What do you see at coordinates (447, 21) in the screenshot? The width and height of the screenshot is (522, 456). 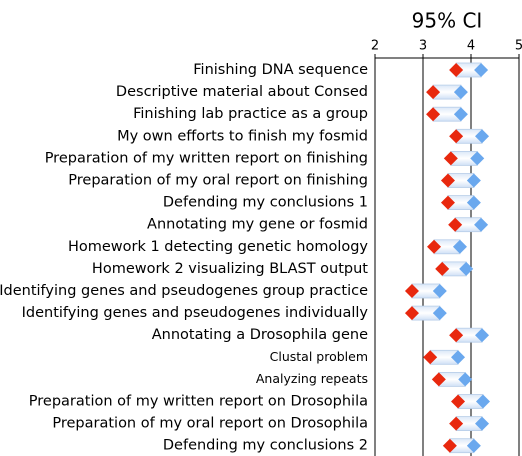 I see `chart-title: 95% CI` at bounding box center [447, 21].